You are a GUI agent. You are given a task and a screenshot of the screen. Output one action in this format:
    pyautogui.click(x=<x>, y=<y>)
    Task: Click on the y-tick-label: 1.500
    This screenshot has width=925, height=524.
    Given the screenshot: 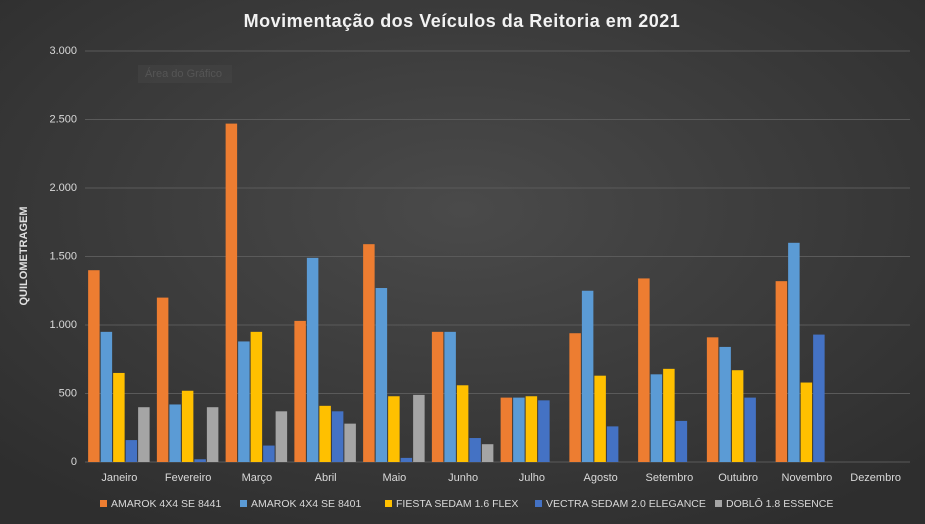 What is the action you would take?
    pyautogui.click(x=63, y=256)
    